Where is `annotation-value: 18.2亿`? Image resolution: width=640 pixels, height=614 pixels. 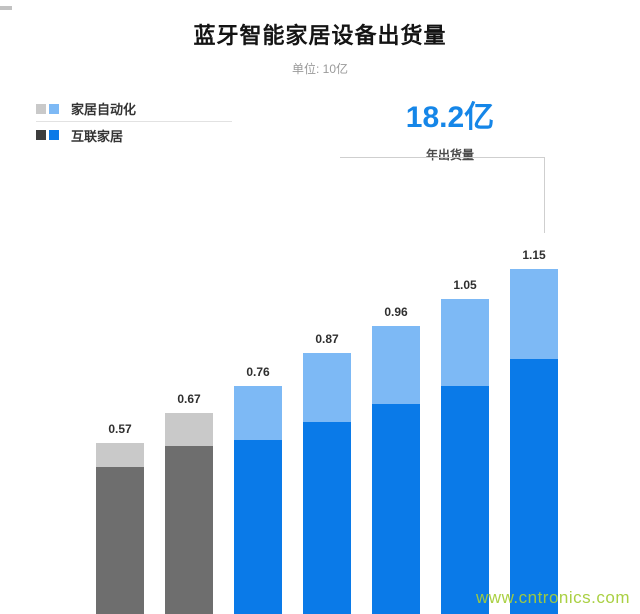 annotation-value: 18.2亿 is located at coordinates (450, 117).